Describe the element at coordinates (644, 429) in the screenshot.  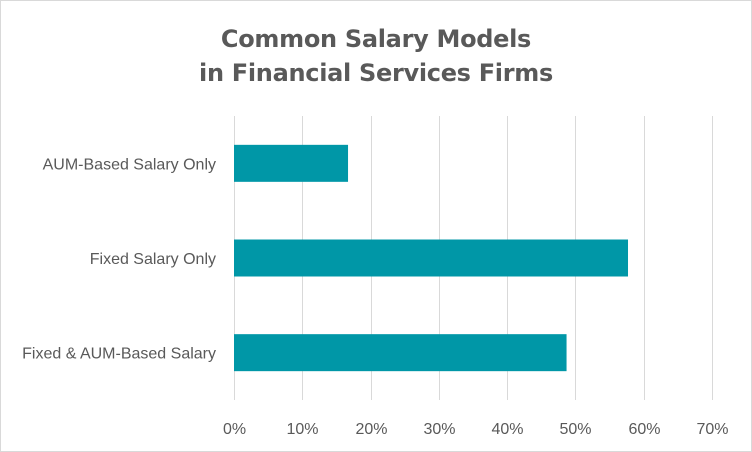
I see `x-tick-label-6: 60%` at that location.